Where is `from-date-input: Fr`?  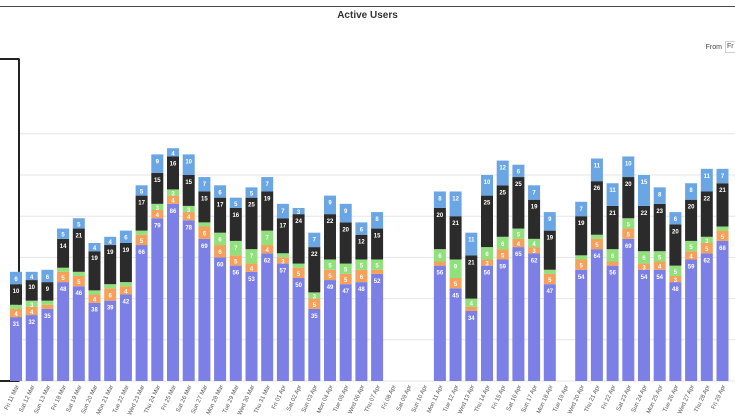
from-date-input: Fr is located at coordinates (730, 47).